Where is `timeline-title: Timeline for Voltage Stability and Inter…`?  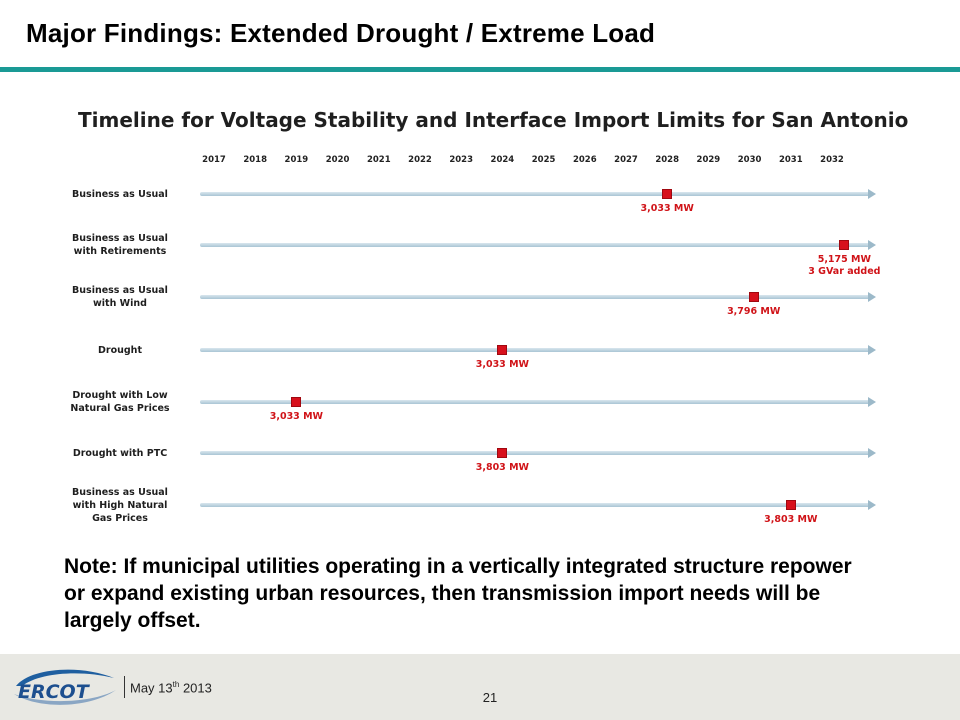 timeline-title: Timeline for Voltage Stability and Inter… is located at coordinates (493, 120).